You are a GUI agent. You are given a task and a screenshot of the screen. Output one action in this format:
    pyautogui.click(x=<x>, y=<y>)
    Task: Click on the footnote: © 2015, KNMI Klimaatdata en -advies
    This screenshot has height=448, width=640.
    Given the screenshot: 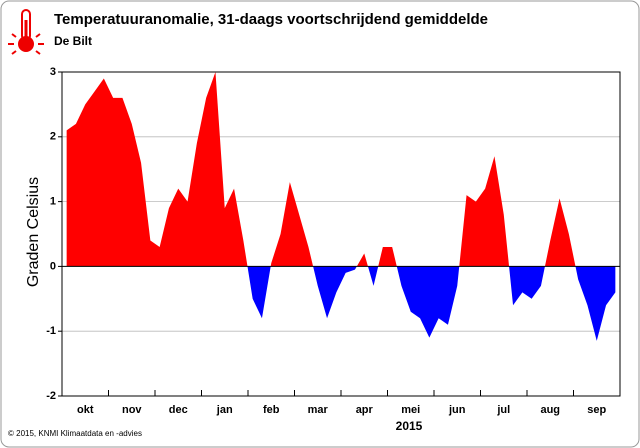 What is the action you would take?
    pyautogui.click(x=75, y=433)
    